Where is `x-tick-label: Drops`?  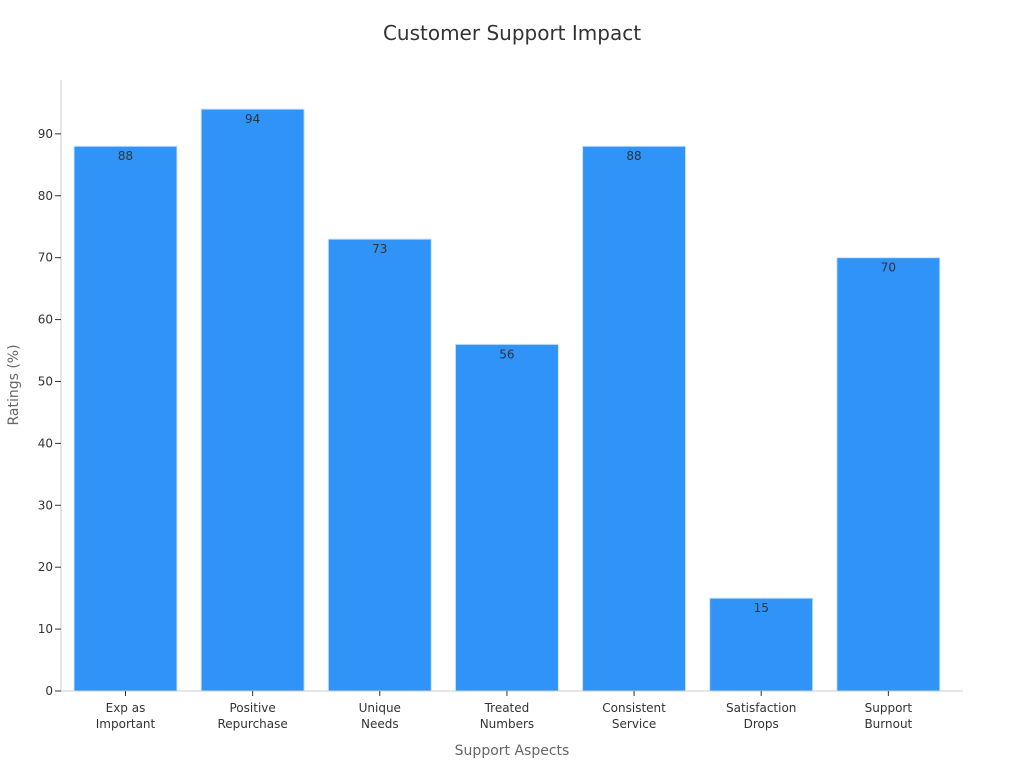
x-tick-label: Drops is located at coordinates (761, 724).